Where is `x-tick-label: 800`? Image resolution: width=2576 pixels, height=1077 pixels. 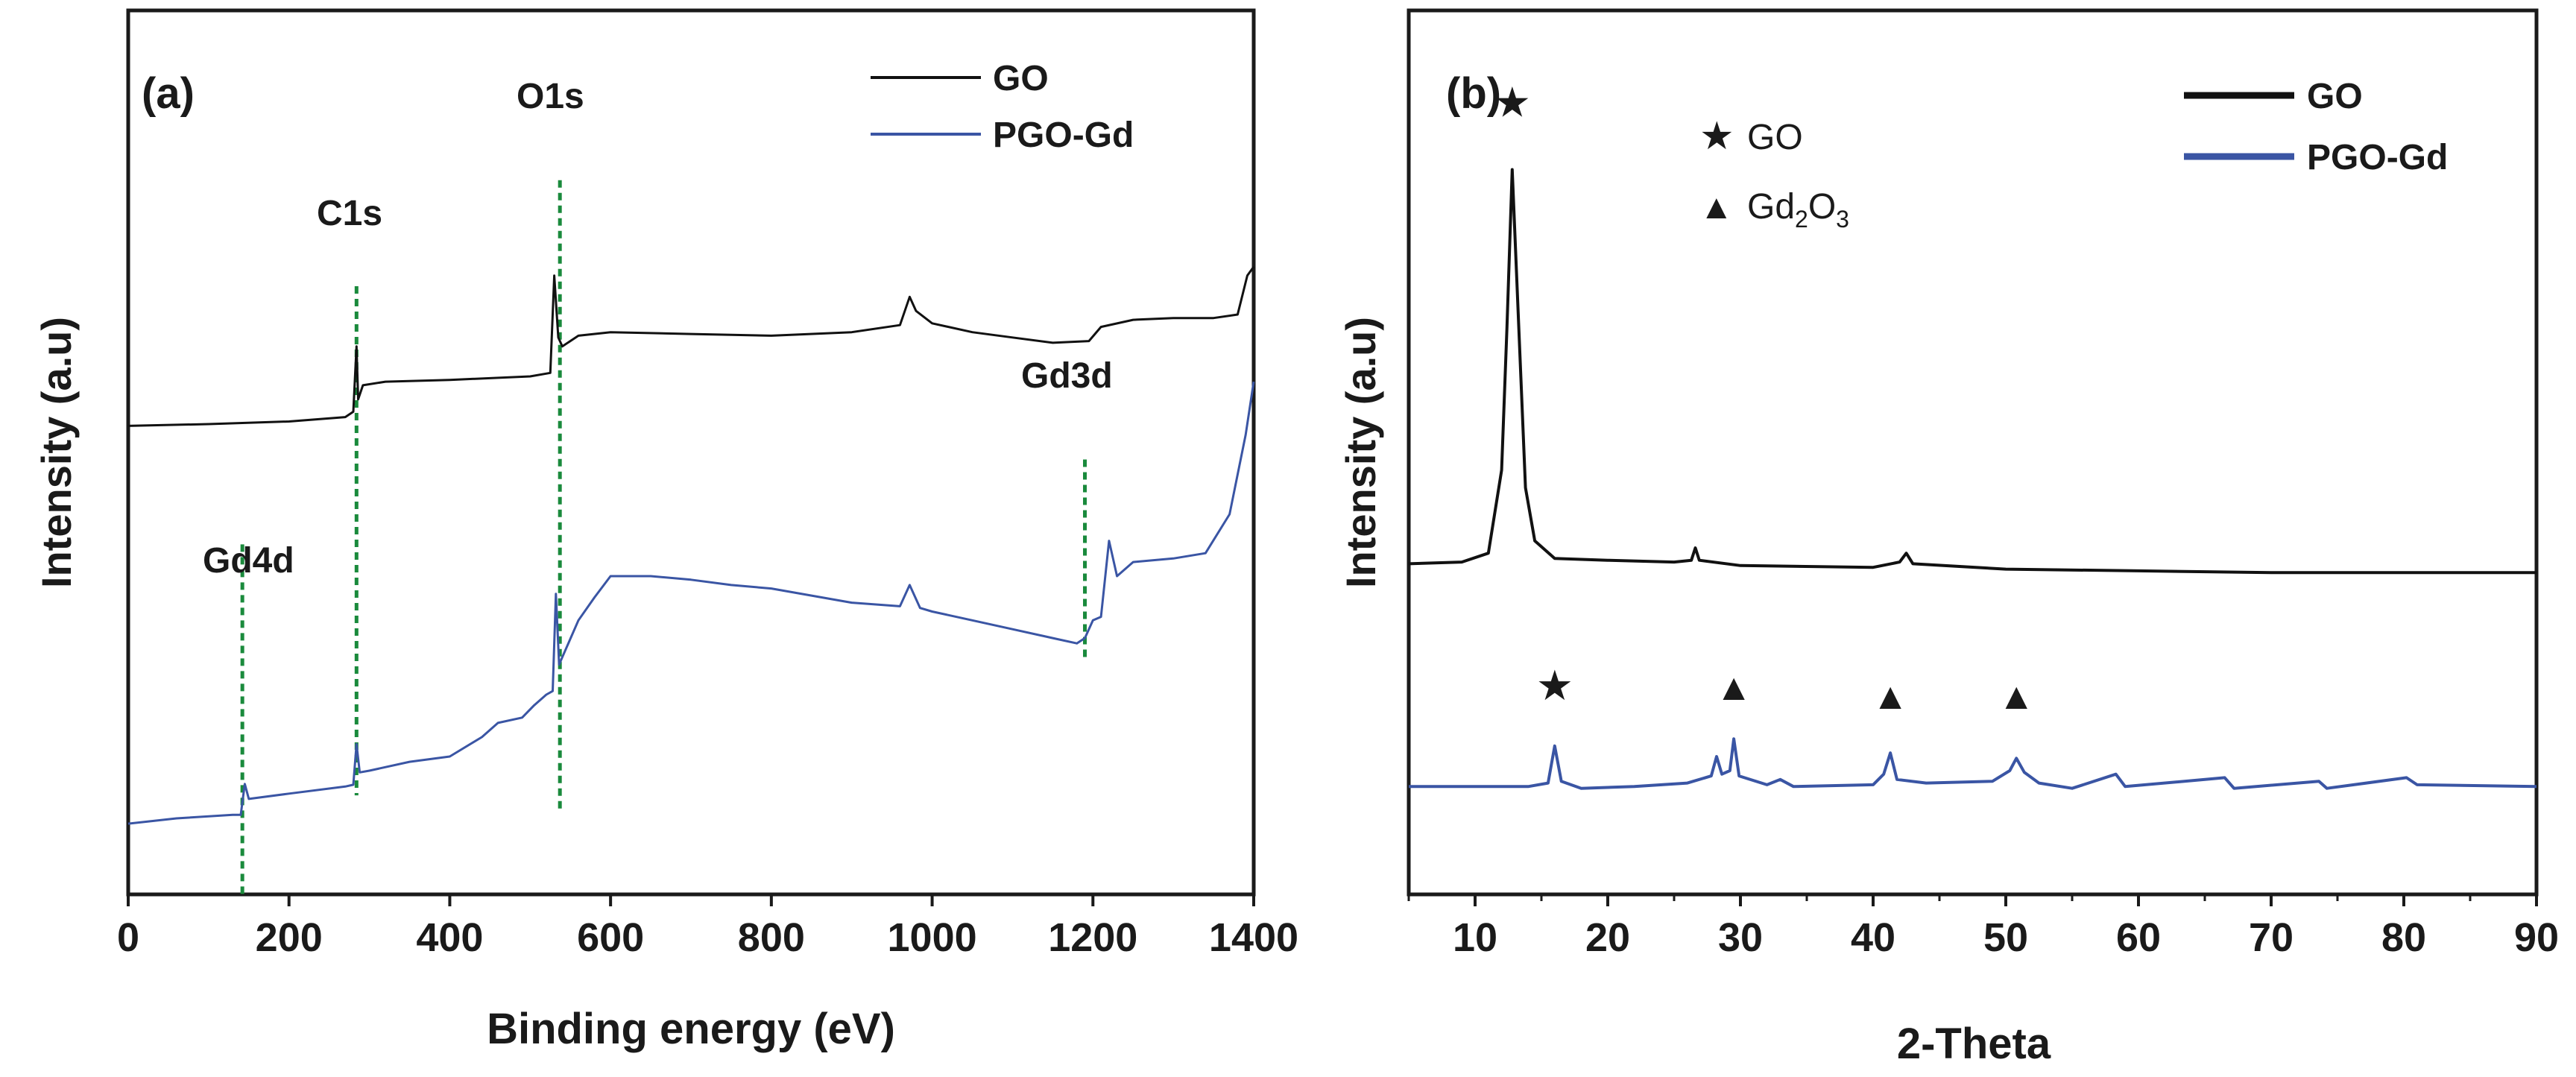
x-tick-label: 800 is located at coordinates (771, 937).